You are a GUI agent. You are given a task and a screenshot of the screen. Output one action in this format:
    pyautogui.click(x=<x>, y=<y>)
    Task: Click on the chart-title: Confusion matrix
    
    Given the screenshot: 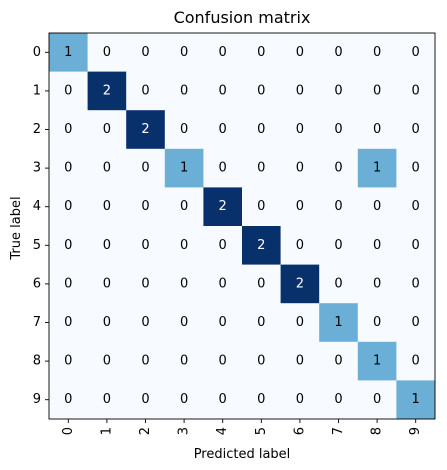 What is the action you would take?
    pyautogui.click(x=242, y=17)
    